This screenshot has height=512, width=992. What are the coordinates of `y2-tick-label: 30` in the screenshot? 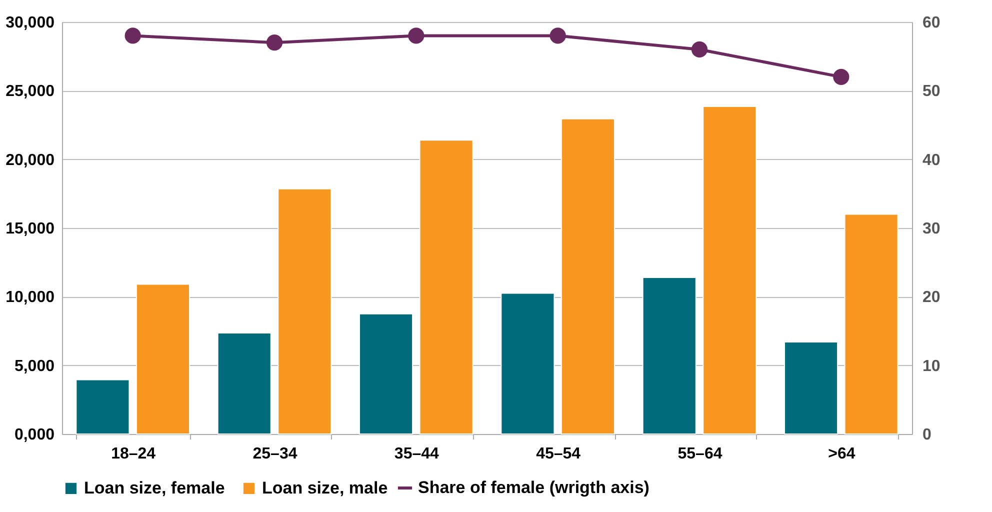 It's located at (931, 229).